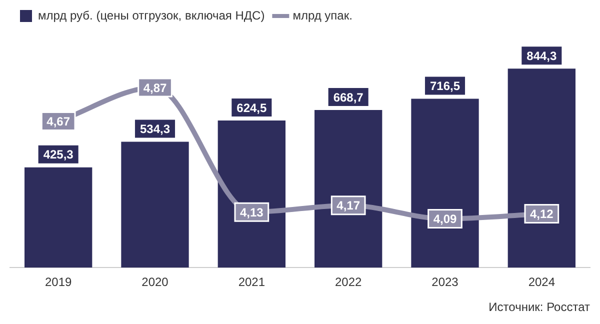 The height and width of the screenshot is (324, 600). What do you see at coordinates (348, 282) in the screenshot?
I see `x-tick-label: 2022` at bounding box center [348, 282].